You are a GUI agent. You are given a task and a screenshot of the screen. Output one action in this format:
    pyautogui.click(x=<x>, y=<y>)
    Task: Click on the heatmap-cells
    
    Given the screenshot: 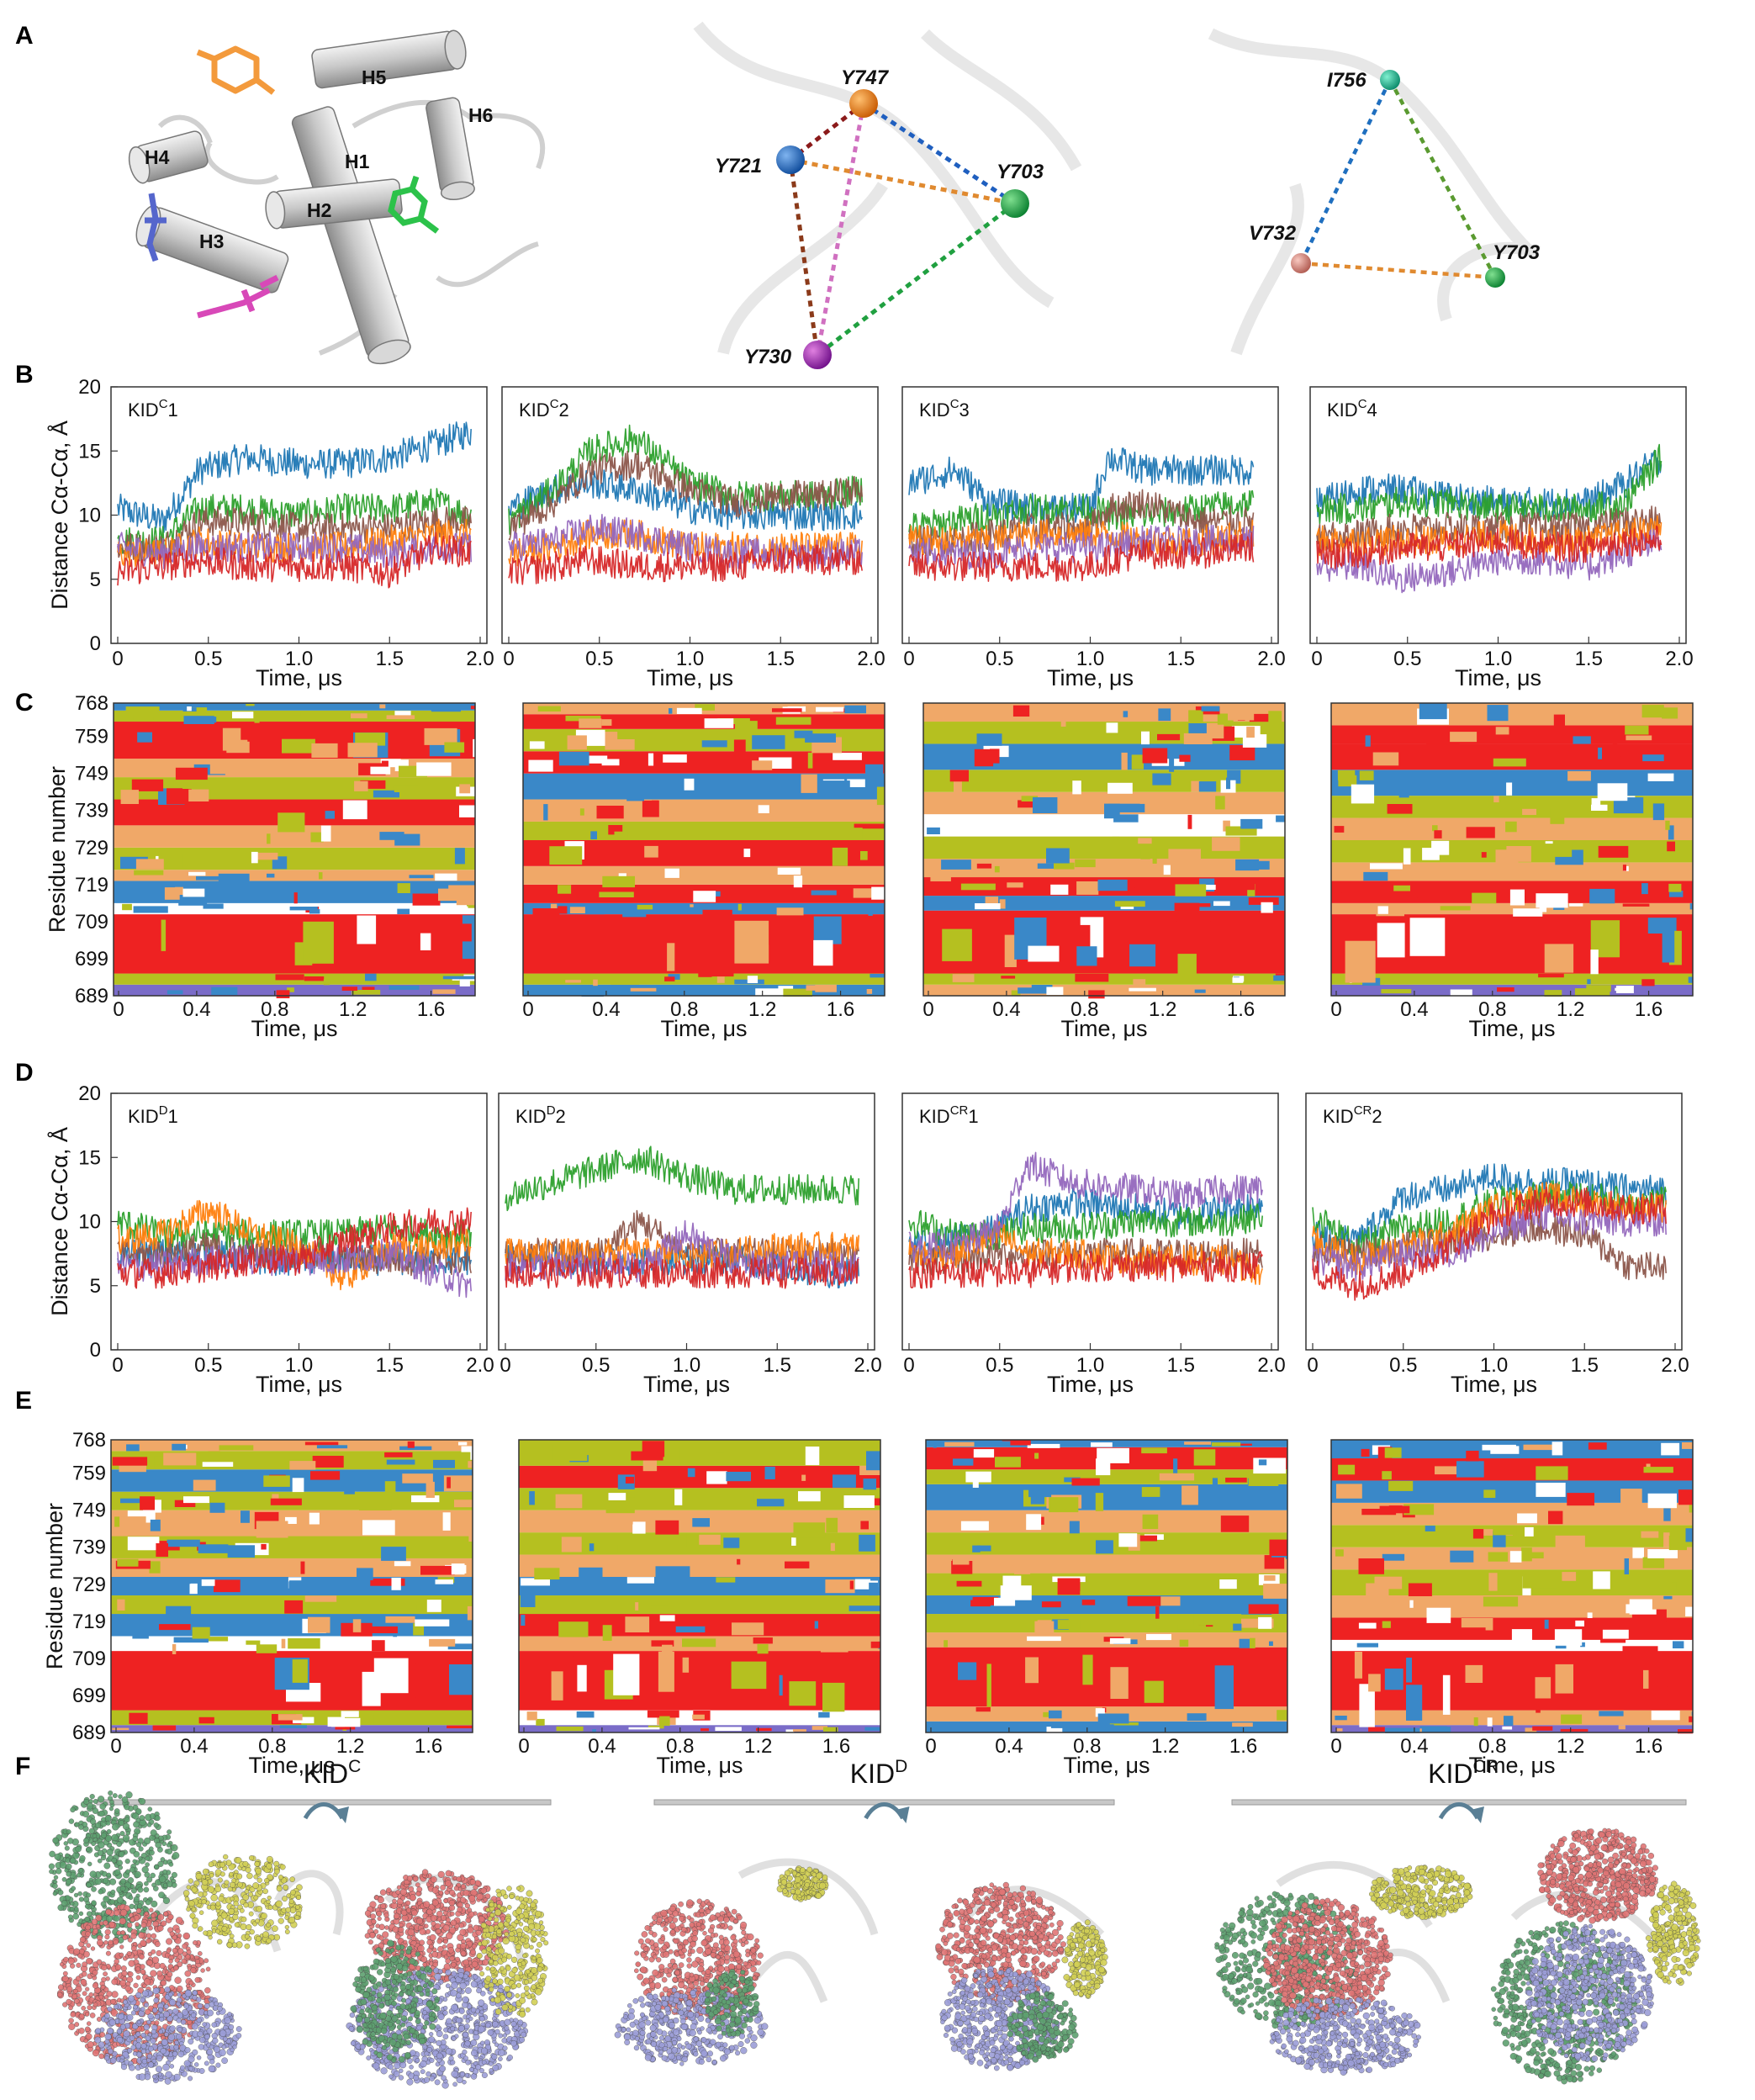 What is the action you would take?
    pyautogui.click(x=295, y=850)
    